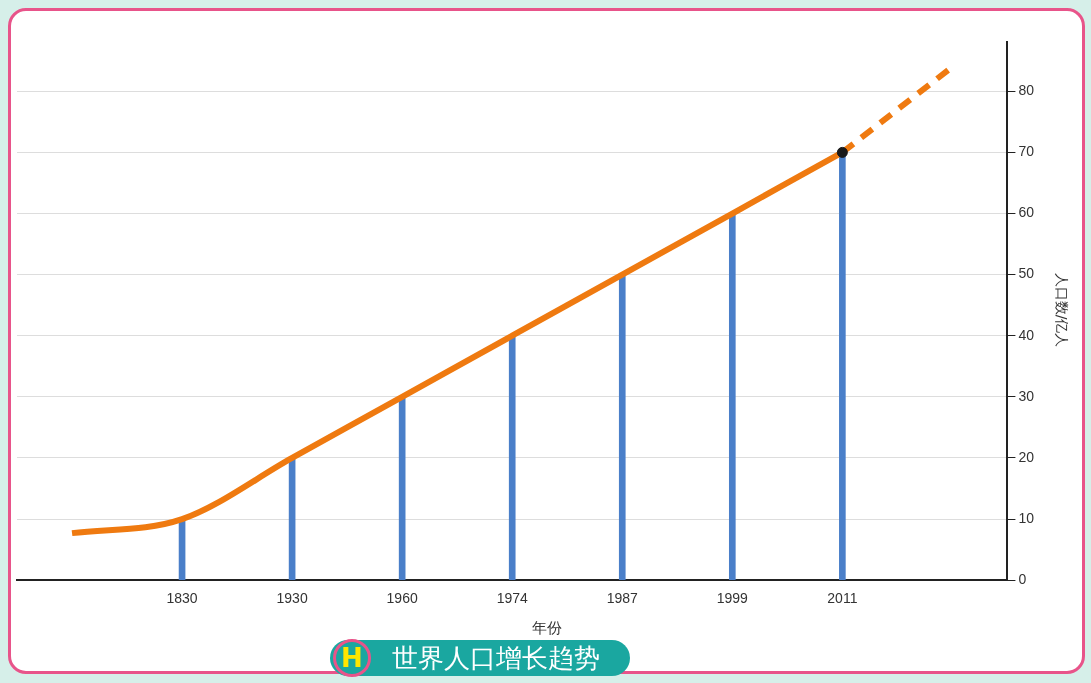  I want to click on y-axis-title: 人口数/亿人, so click(1061, 310).